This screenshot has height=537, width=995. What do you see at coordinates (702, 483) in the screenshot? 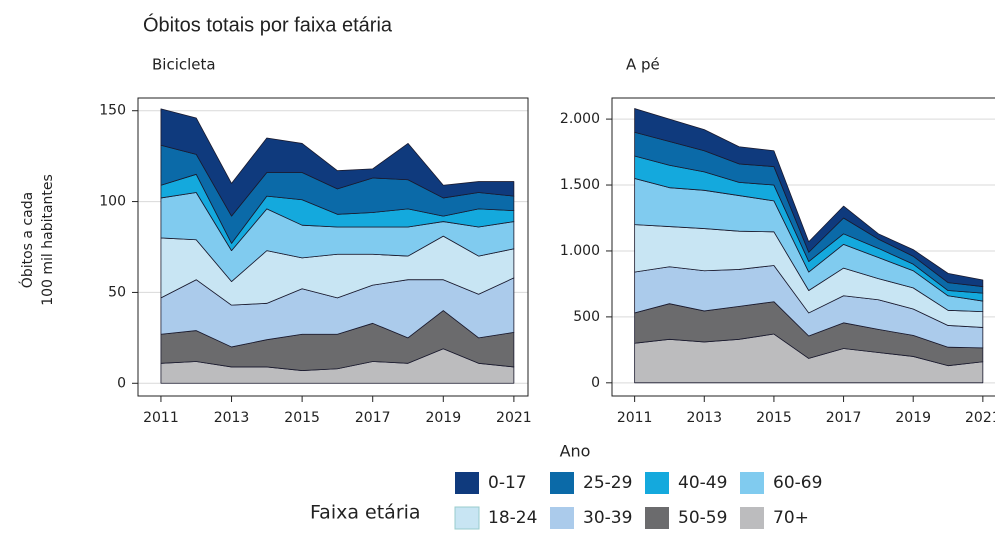
I see `legend-label: 40-49` at bounding box center [702, 483].